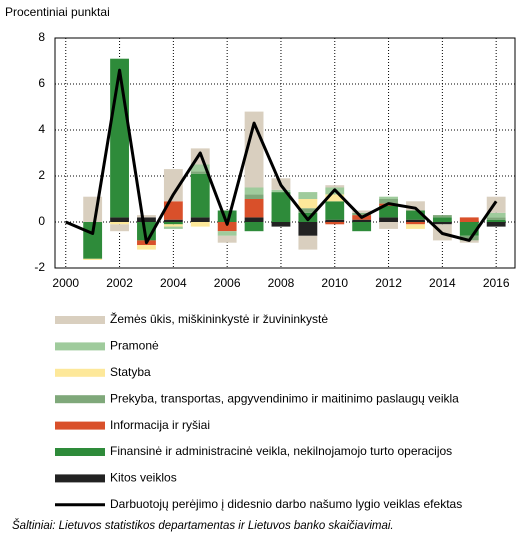 The image size is (519, 537). Describe the element at coordinates (173, 283) in the screenshot. I see `x-tick-label: 2004` at that location.